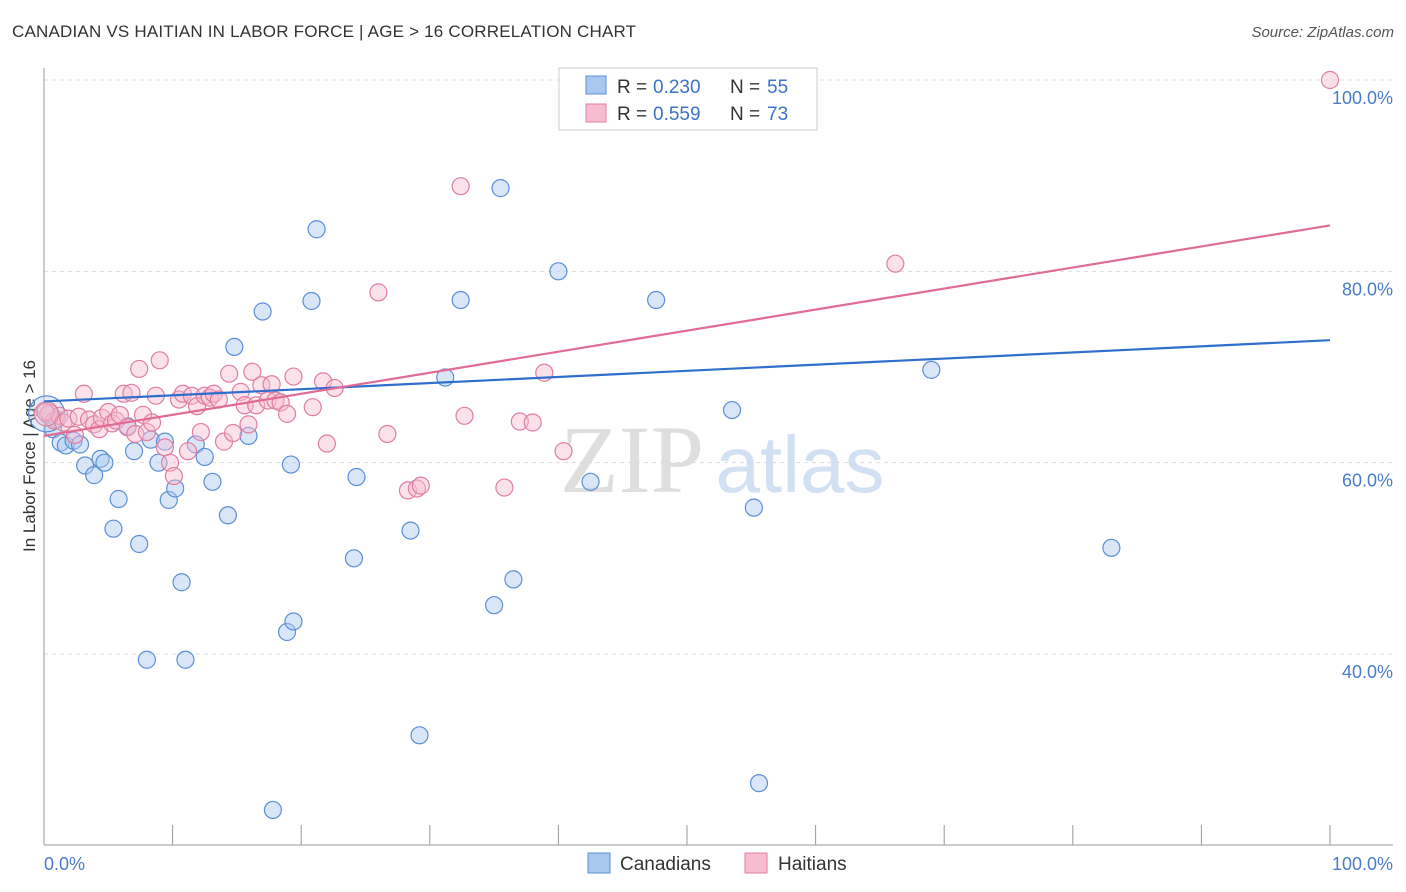 The width and height of the screenshot is (1406, 892). What do you see at coordinates (1367, 289) in the screenshot?
I see `y-tick-label-80: 80.0%` at bounding box center [1367, 289].